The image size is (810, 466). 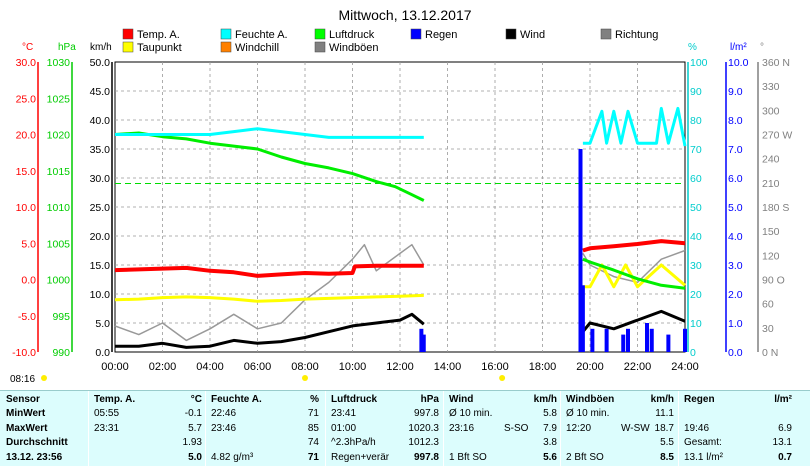 What do you see at coordinates (100, 208) in the screenshot?
I see `axis-tick-label: 25.0` at bounding box center [100, 208].